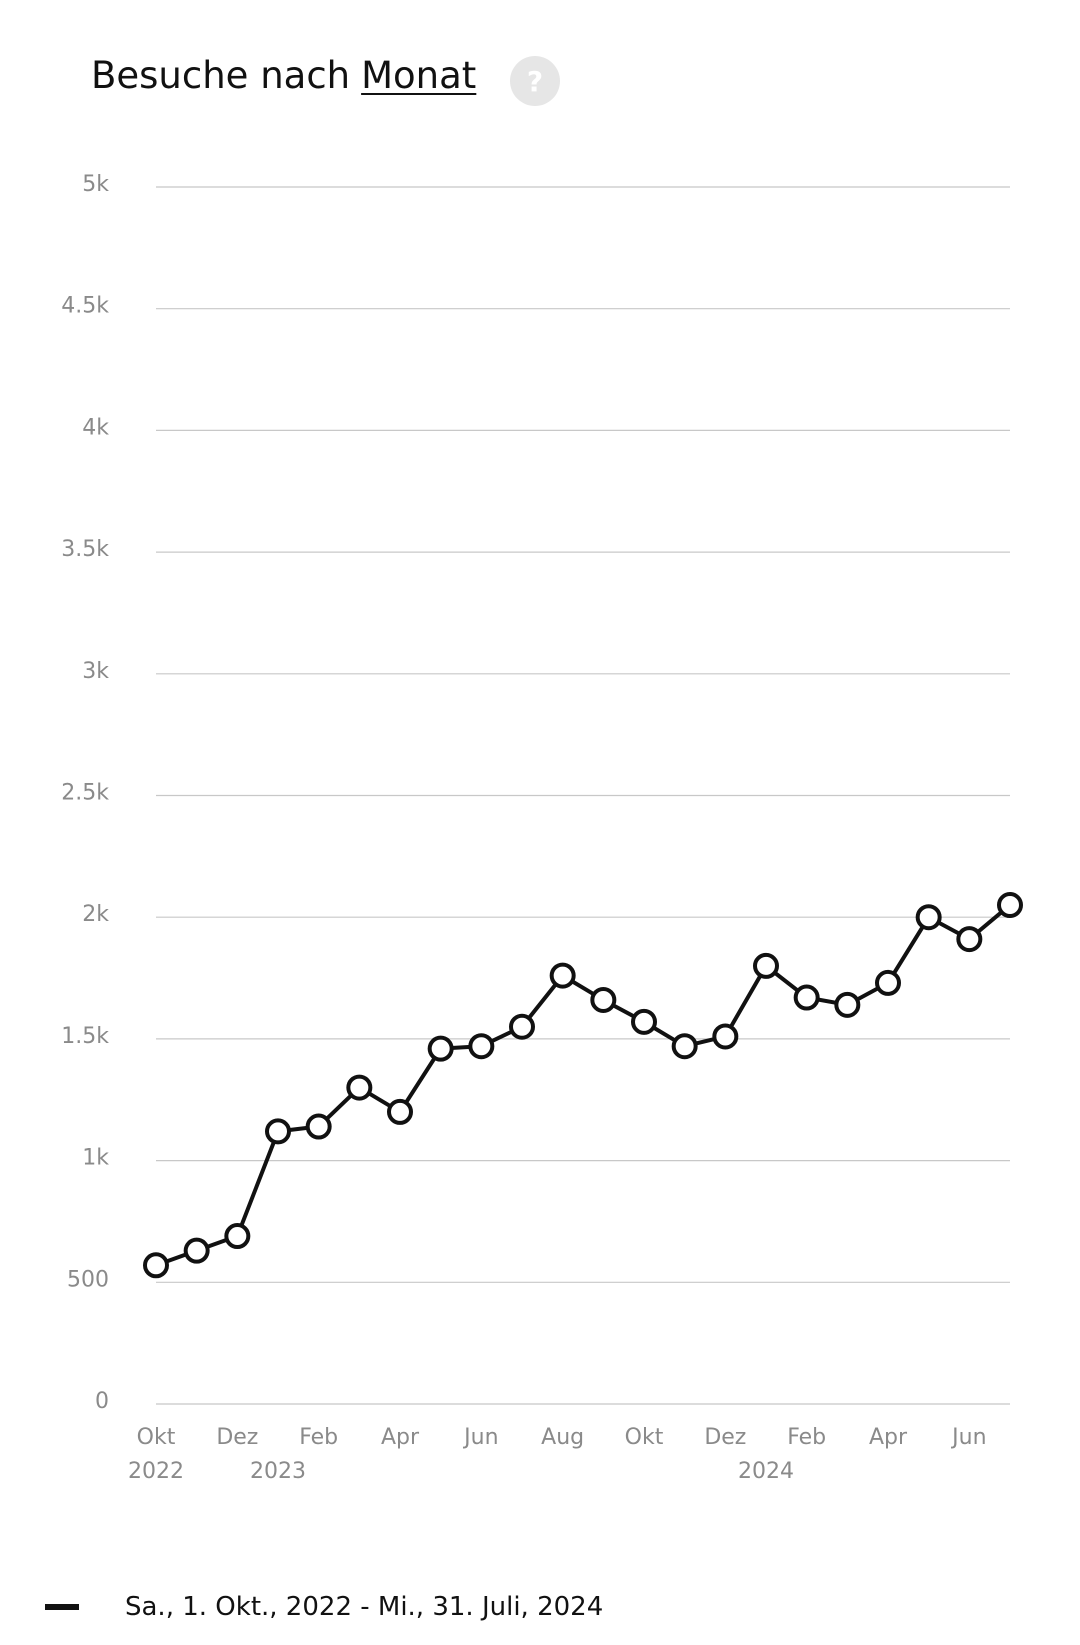 This screenshot has height=1645, width=1080. What do you see at coordinates (85, 549) in the screenshot?
I see `y-tick-label: 3.5k` at bounding box center [85, 549].